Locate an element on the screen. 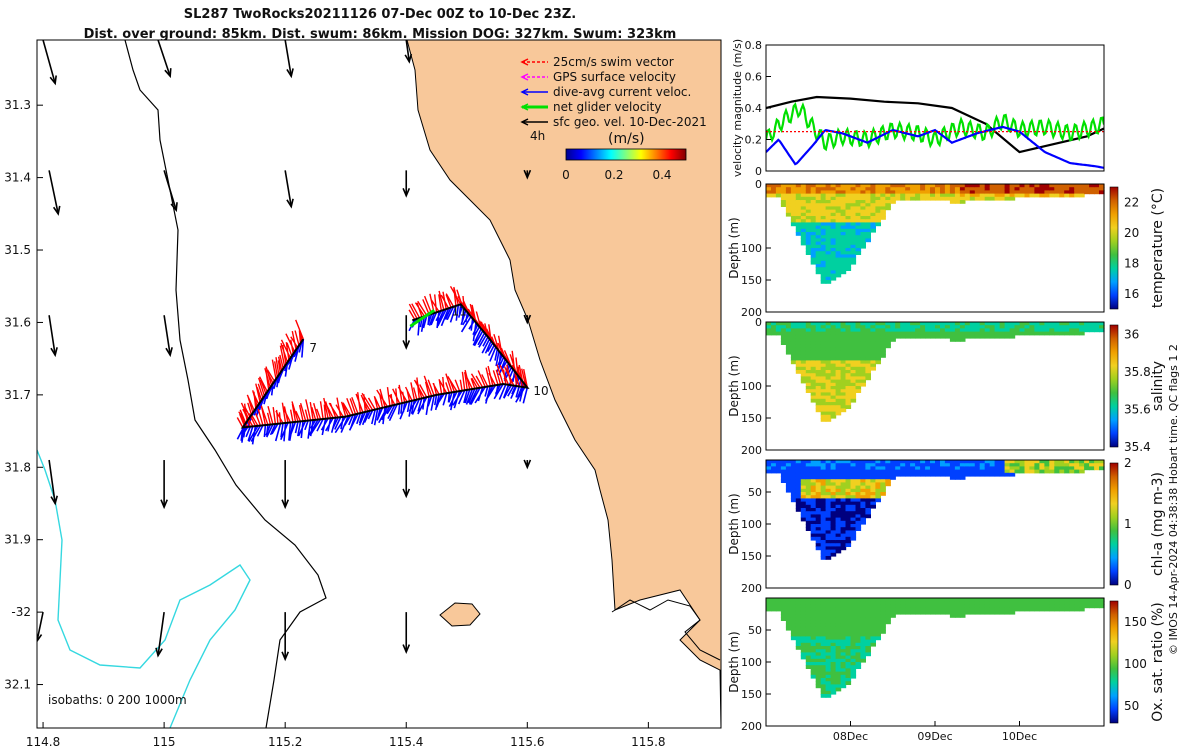 This screenshot has height=750, width=1200. day-marker-label: 7 is located at coordinates (313, 348).